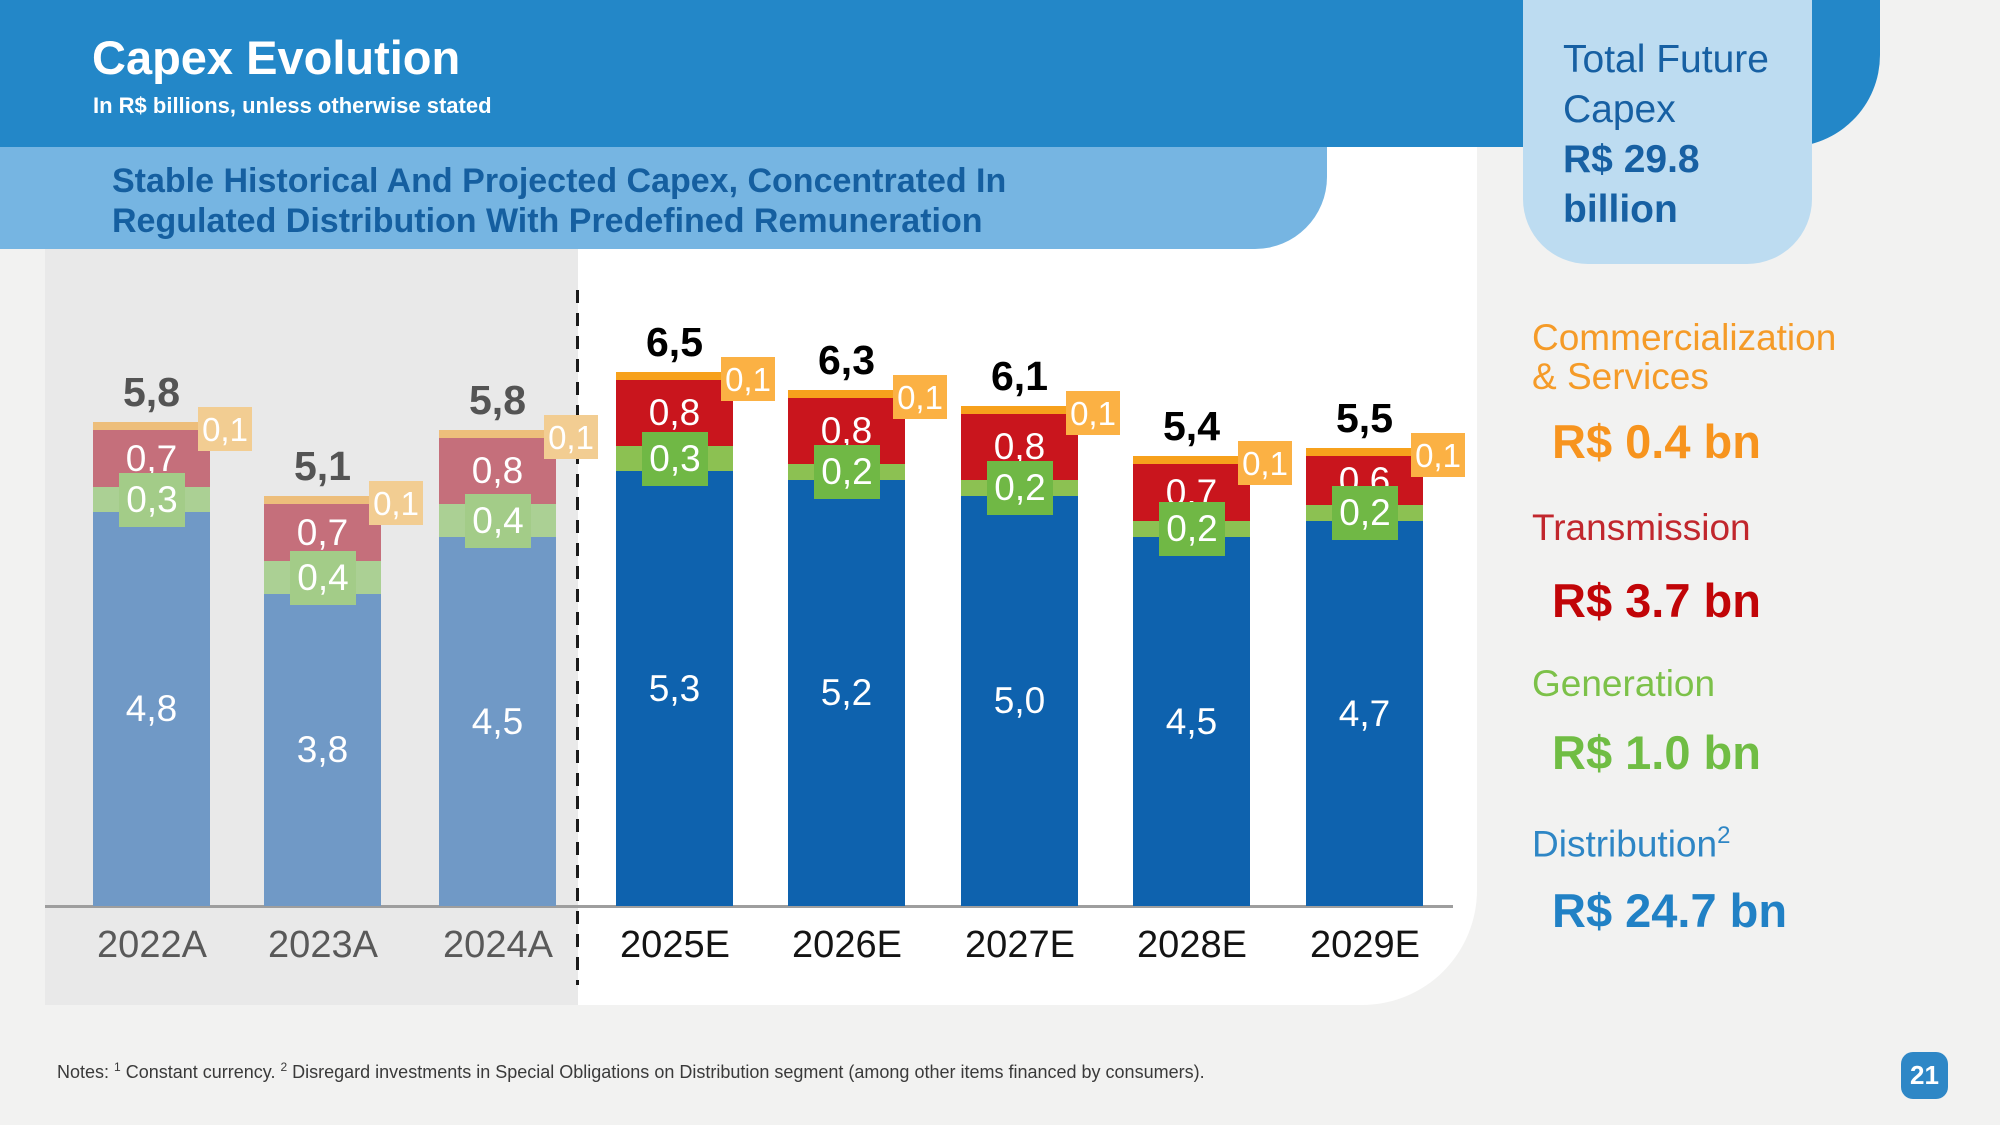 The width and height of the screenshot is (2000, 1125). I want to click on bar-2026E: 0,8 0,2 5,2 0,1 6,3, so click(867, 622).